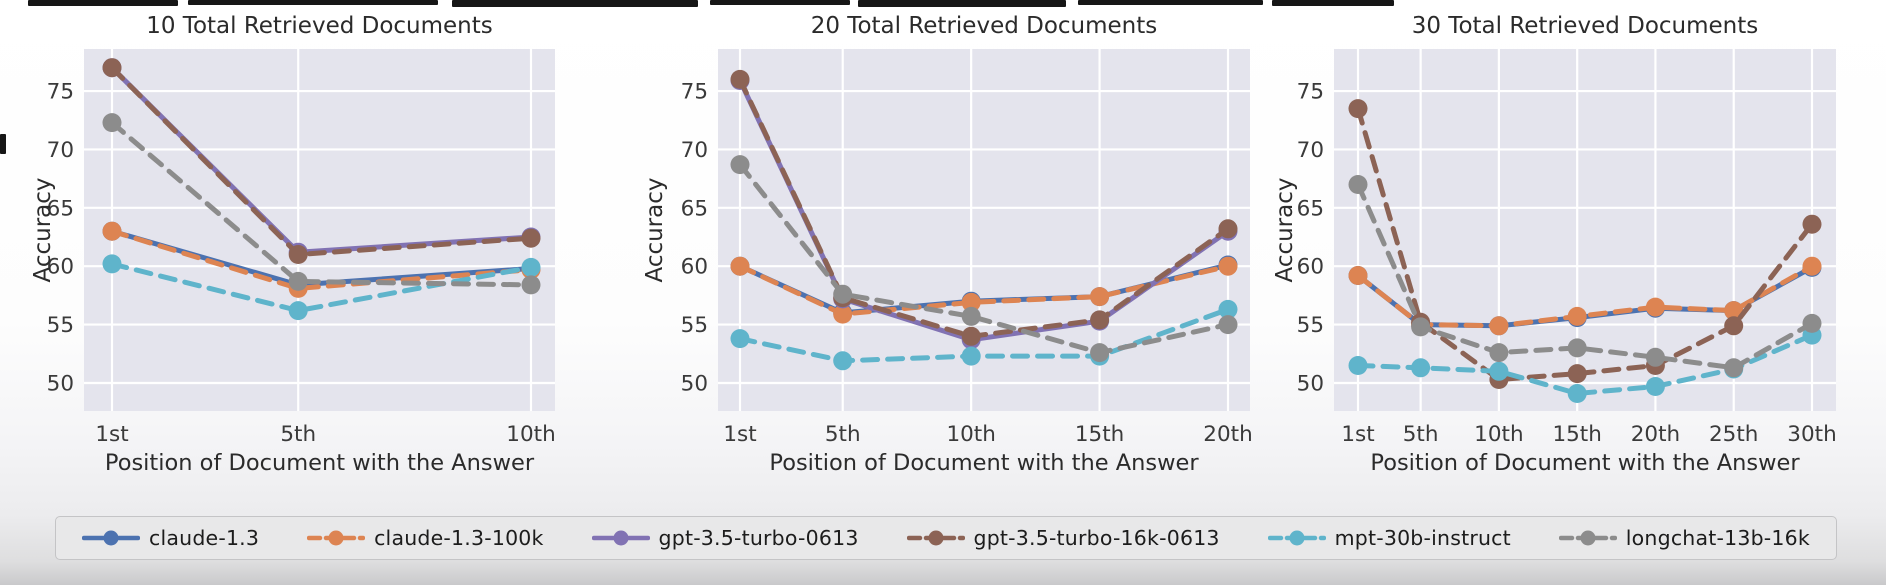 The height and width of the screenshot is (585, 1886). Describe the element at coordinates (3, 144) in the screenshot. I see `video-artifact-left-edge` at that location.